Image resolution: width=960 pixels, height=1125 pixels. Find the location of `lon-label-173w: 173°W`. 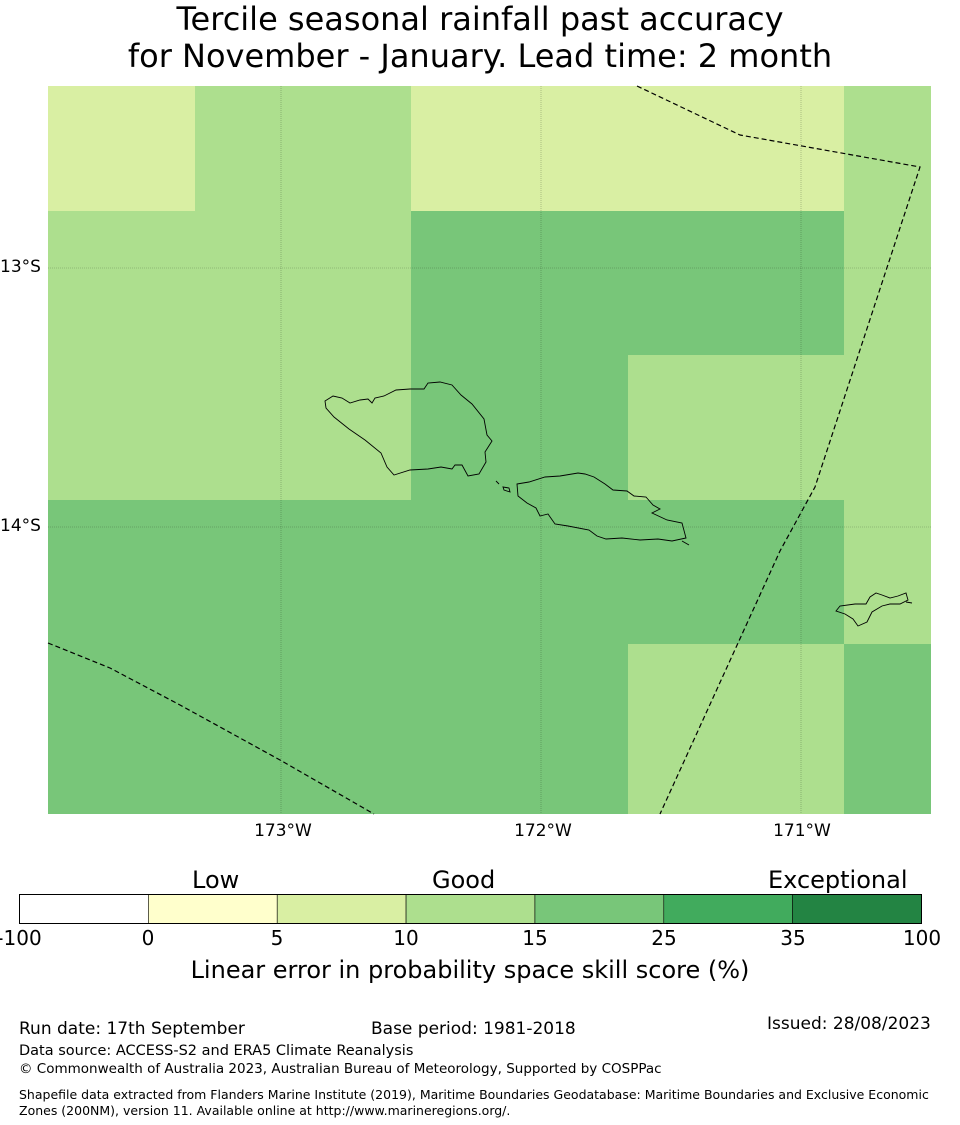

lon-label-173w: 173°W is located at coordinates (283, 831).